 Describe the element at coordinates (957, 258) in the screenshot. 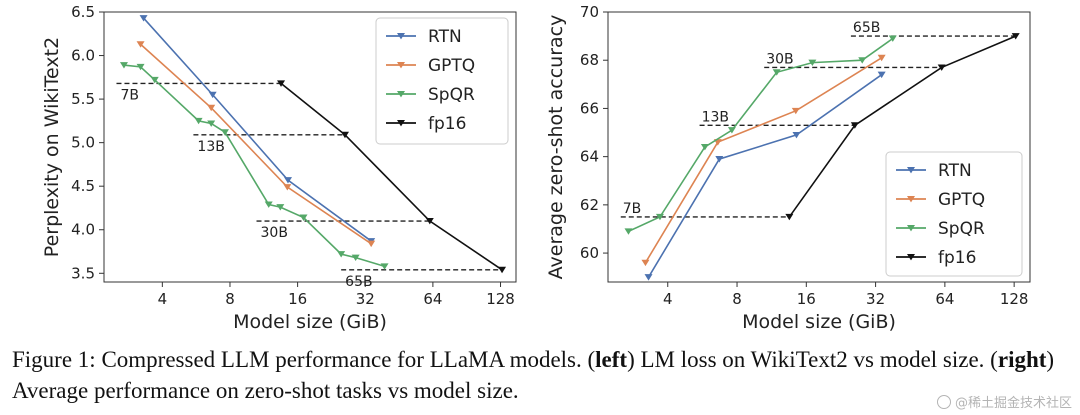

I see `right-legend-label-fp16: fp16` at that location.